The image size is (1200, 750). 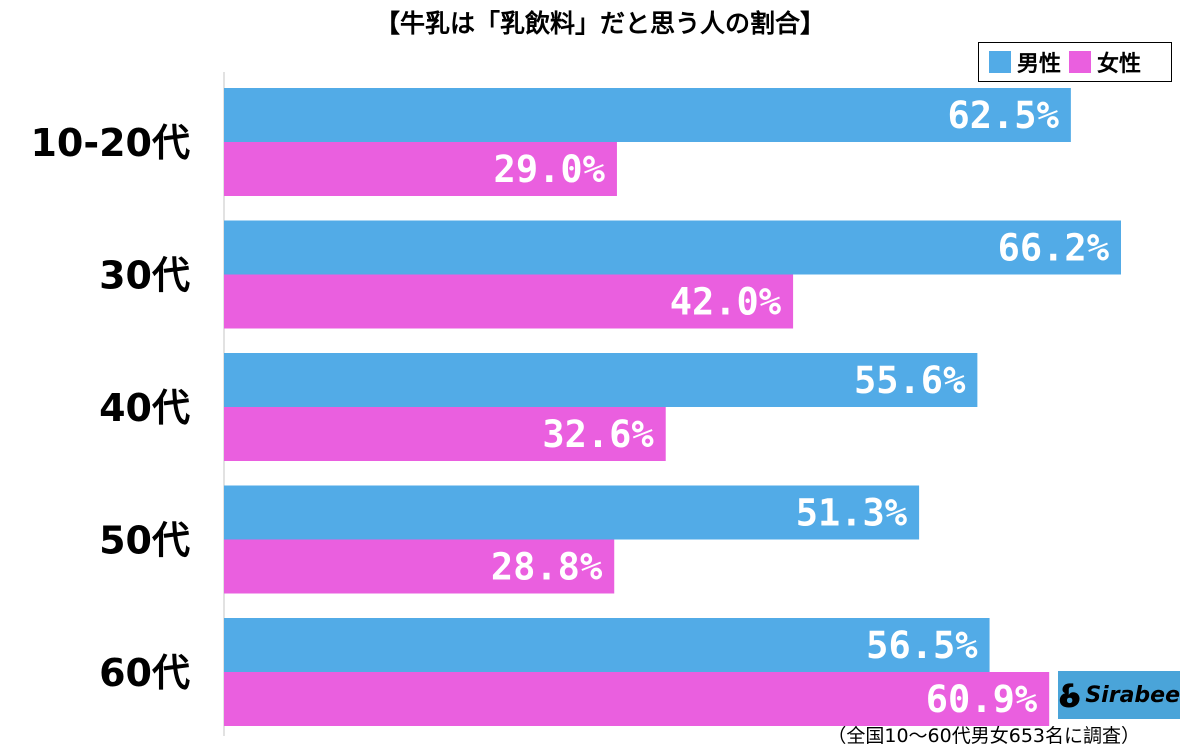 I want to click on category-label: 60代, so click(x=144, y=673).